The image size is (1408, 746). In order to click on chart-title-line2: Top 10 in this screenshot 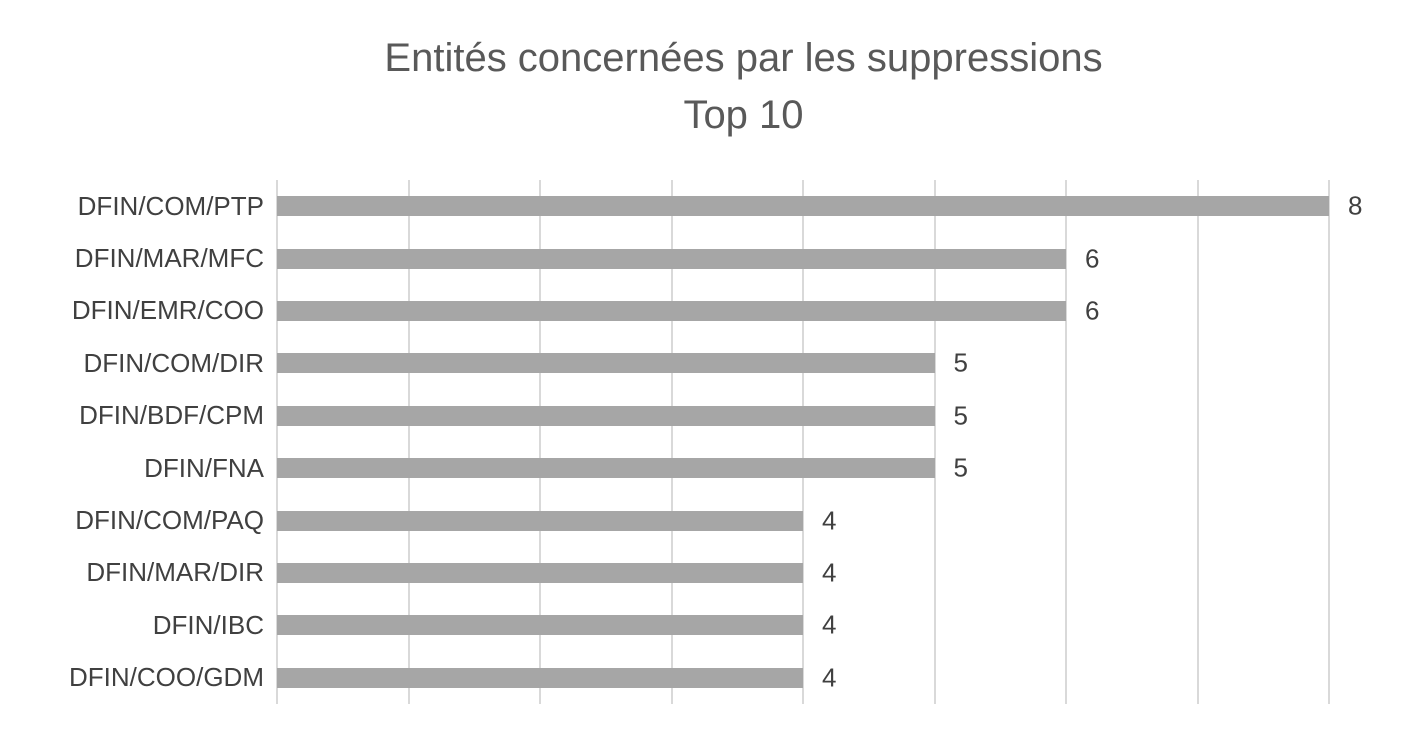, I will do `click(743, 115)`.